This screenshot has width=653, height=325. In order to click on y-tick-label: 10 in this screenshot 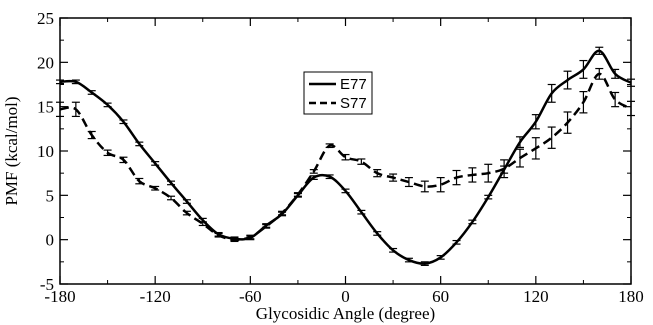, I will do `click(45, 151)`.